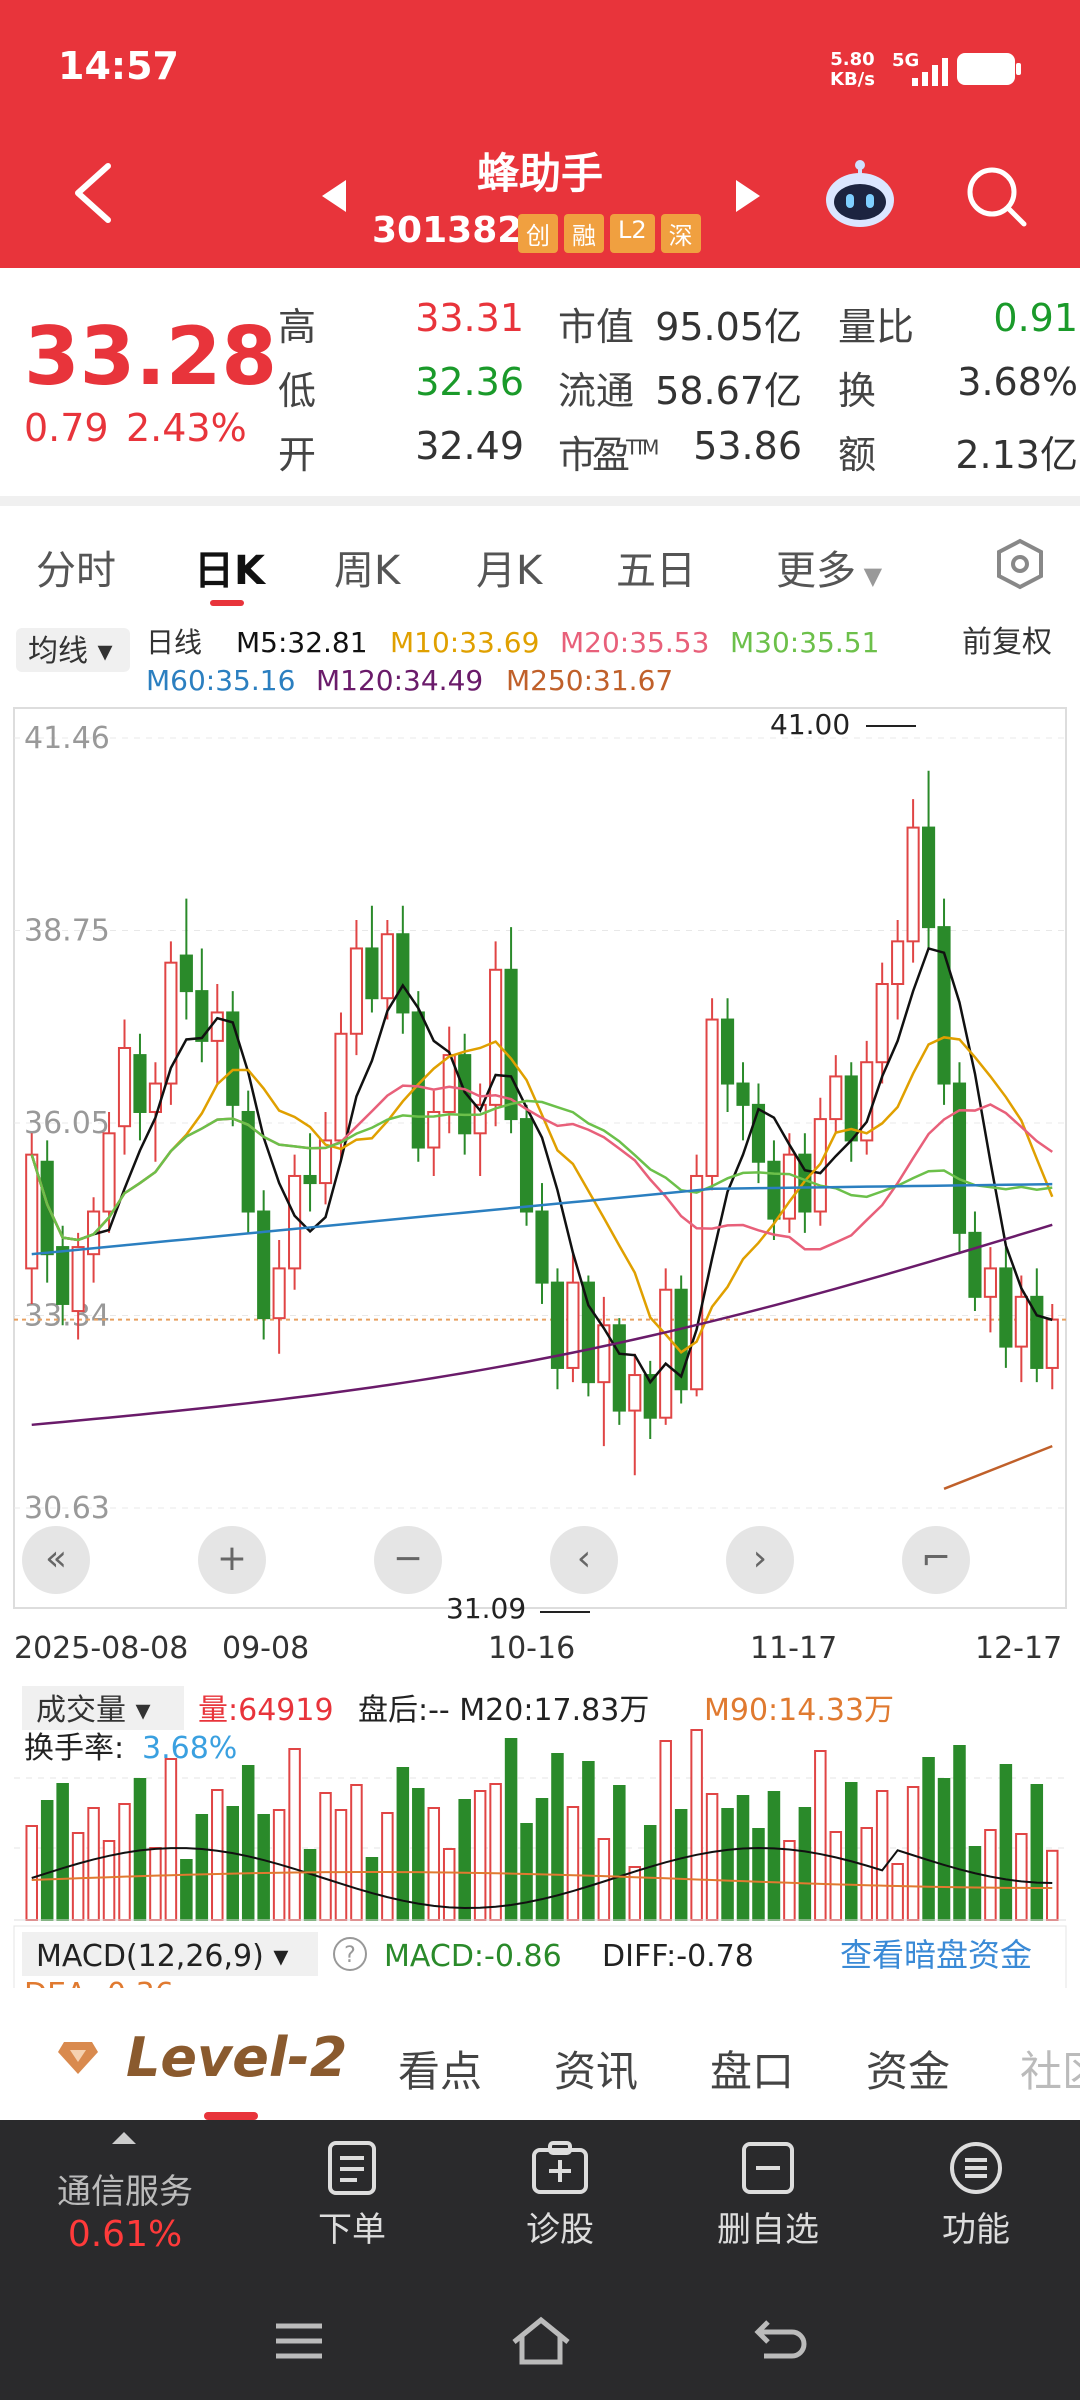  I want to click on search-icon, so click(996, 196).